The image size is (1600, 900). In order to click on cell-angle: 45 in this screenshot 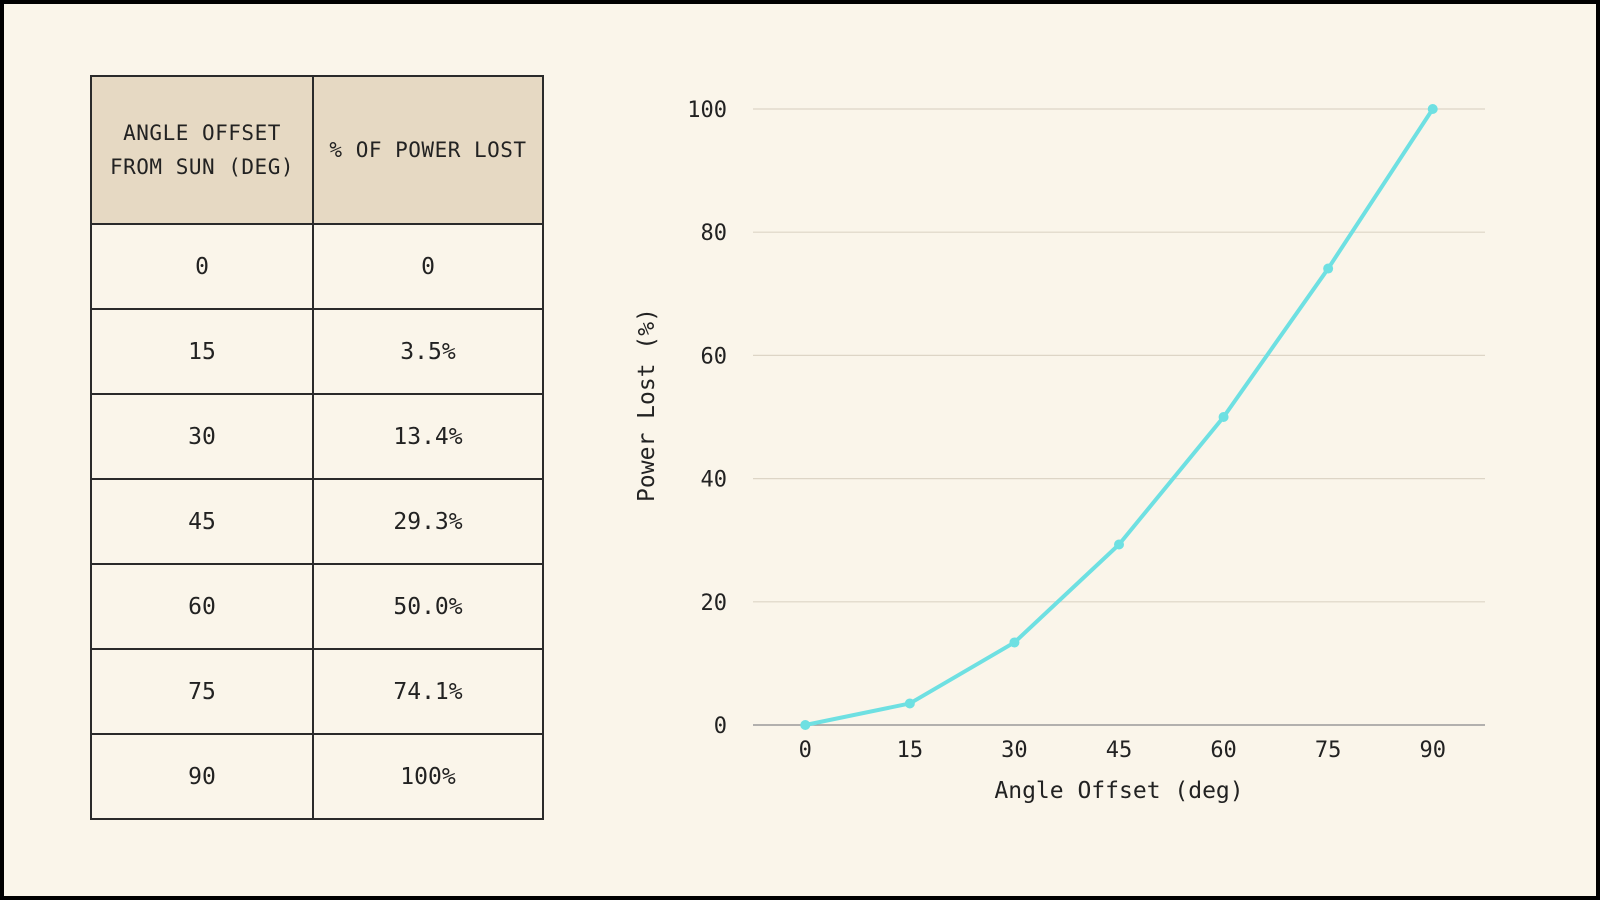, I will do `click(202, 521)`.